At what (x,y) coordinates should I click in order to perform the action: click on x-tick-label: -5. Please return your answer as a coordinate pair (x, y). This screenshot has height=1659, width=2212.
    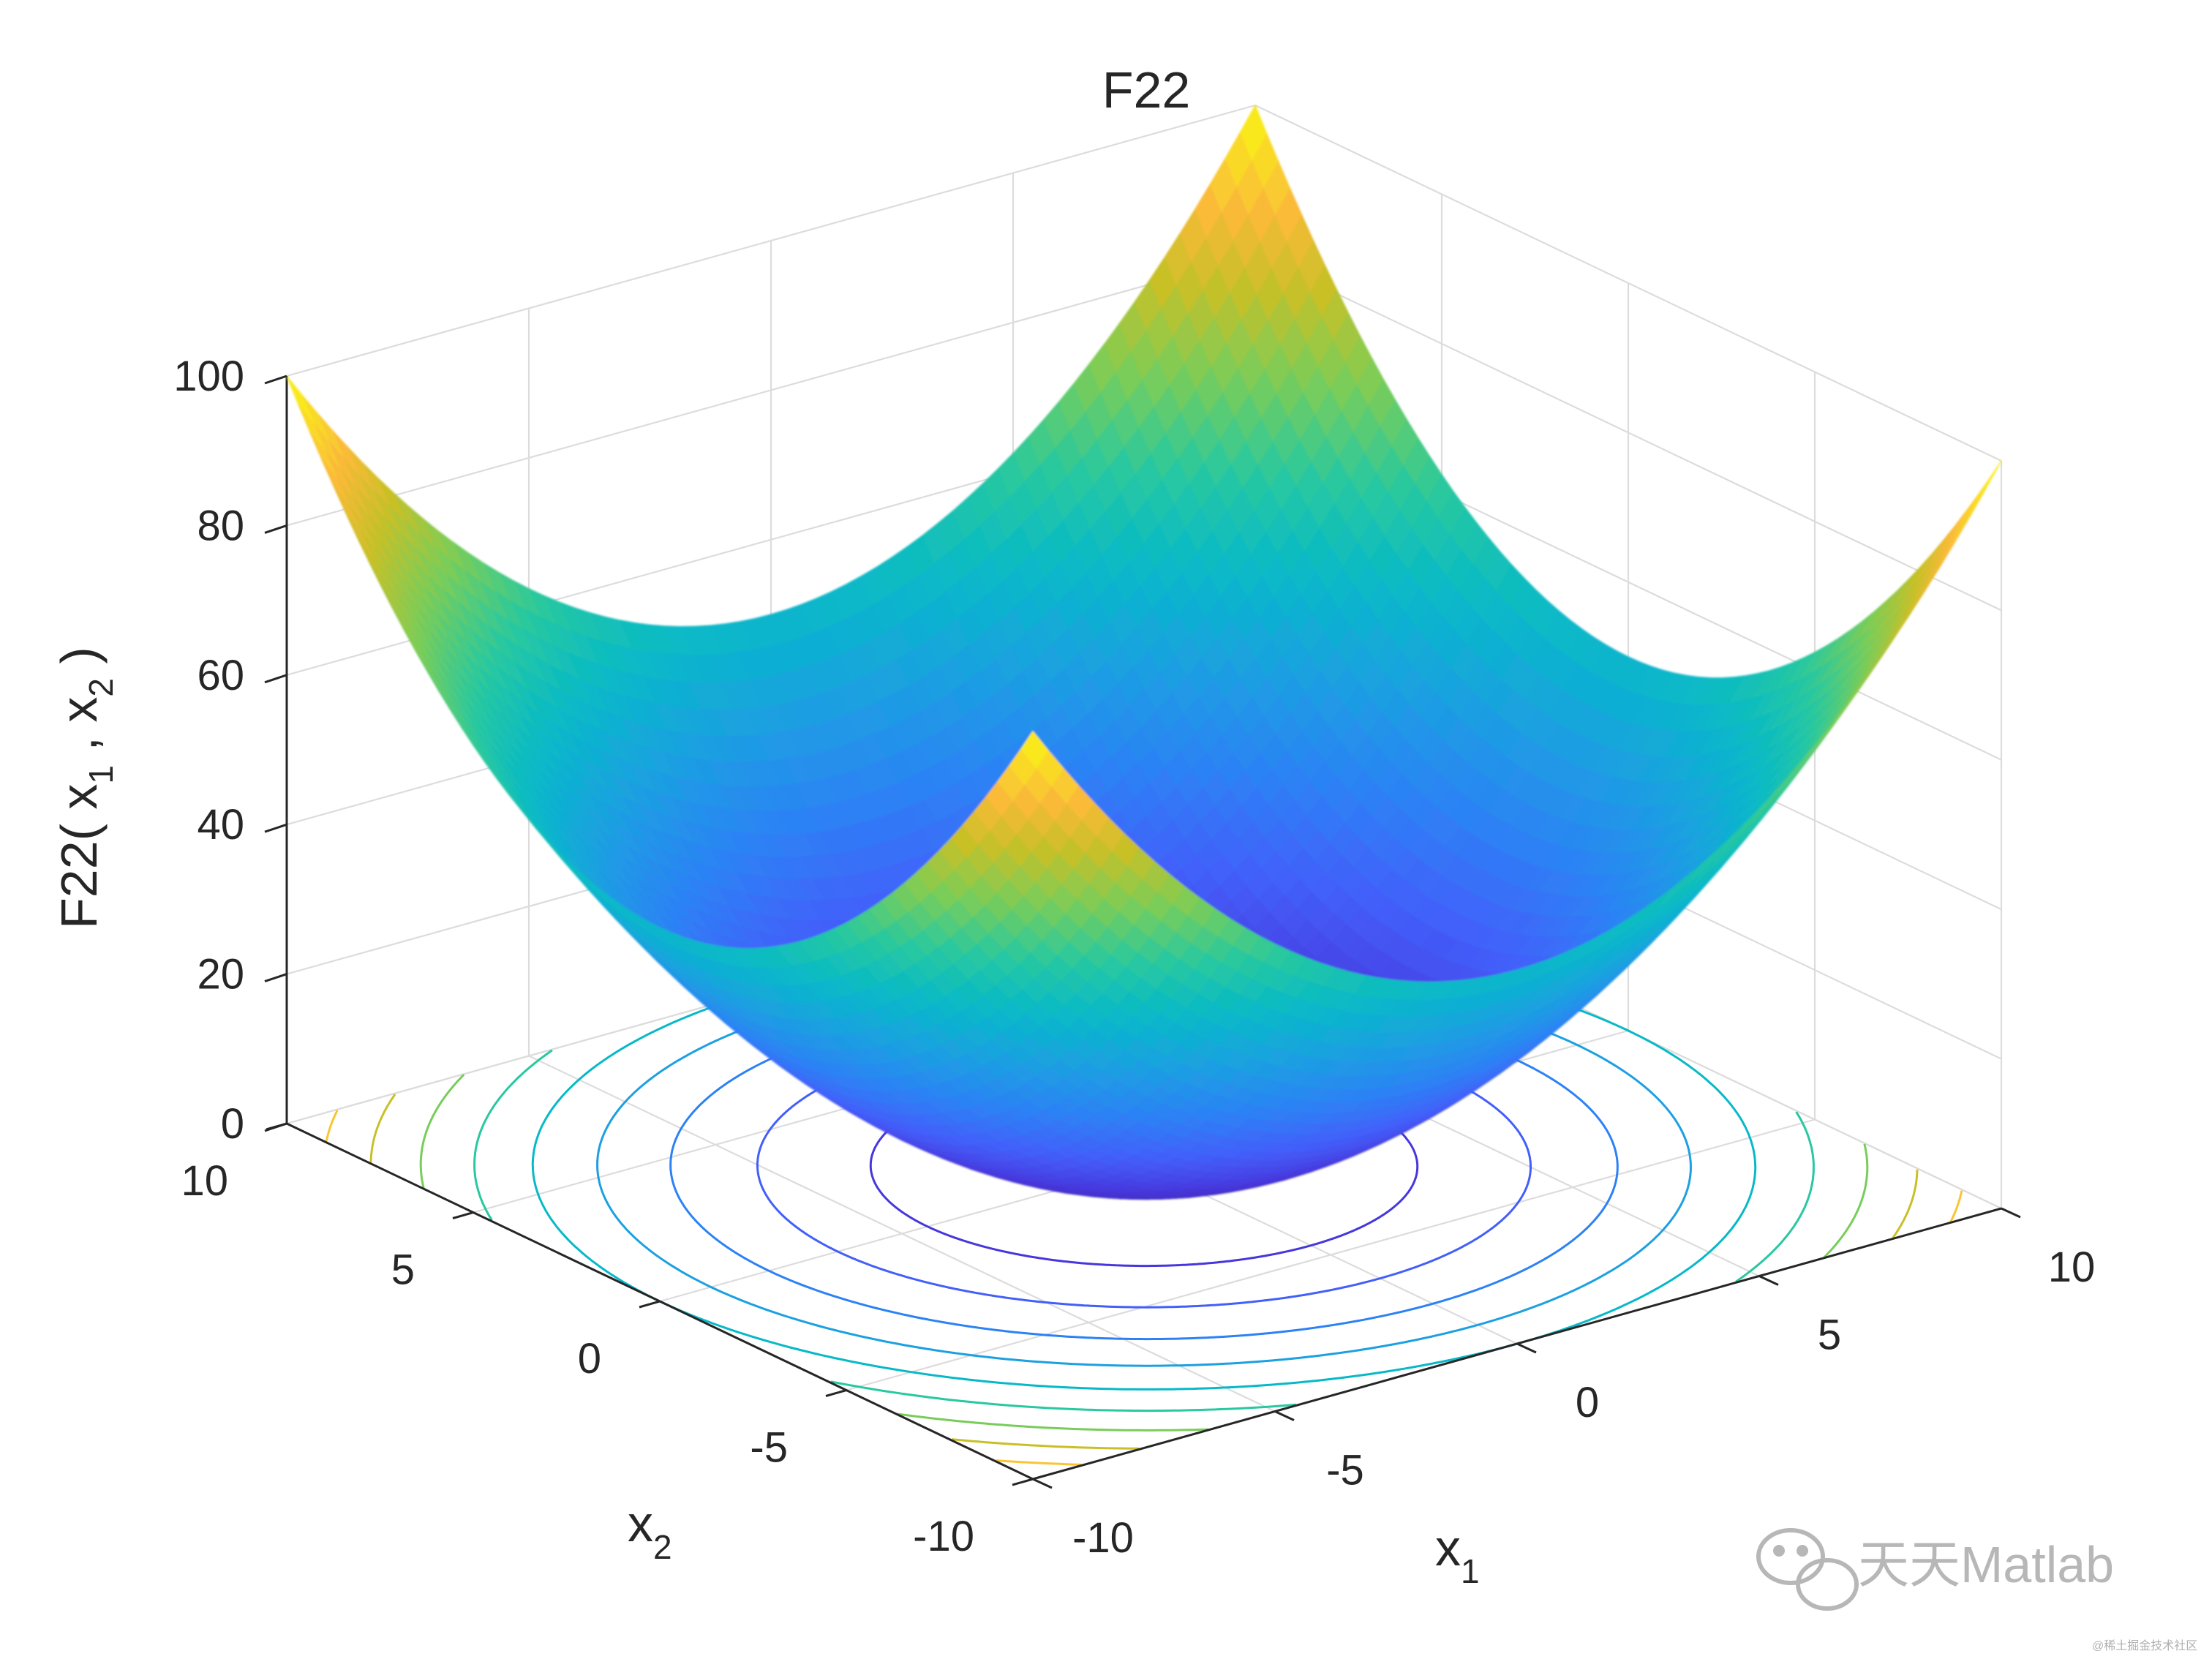
    Looking at the image, I should click on (1345, 1470).